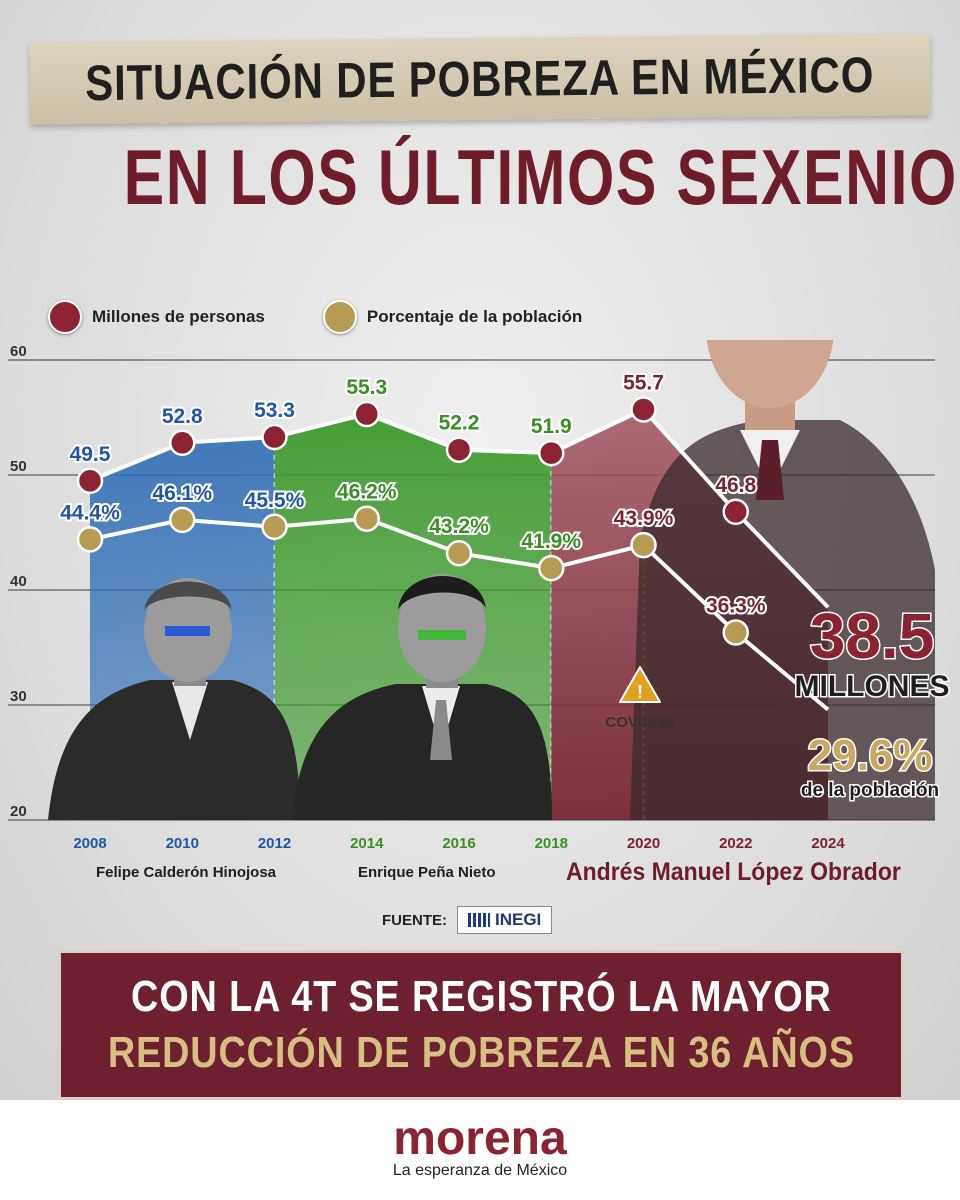 The width and height of the screenshot is (960, 1200). I want to click on page-subtitle: EN LOS ÚLTIMOS SEXENIOS, so click(480, 177).